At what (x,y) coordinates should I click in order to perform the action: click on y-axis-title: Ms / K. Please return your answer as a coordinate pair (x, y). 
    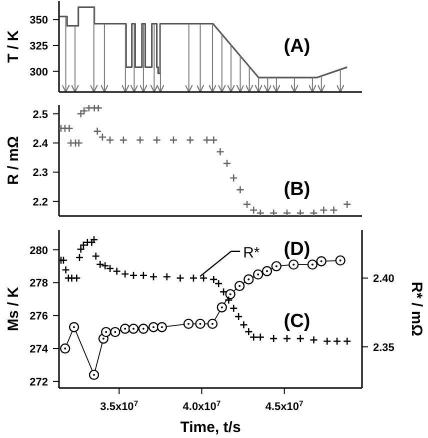
    Looking at the image, I should click on (13, 309).